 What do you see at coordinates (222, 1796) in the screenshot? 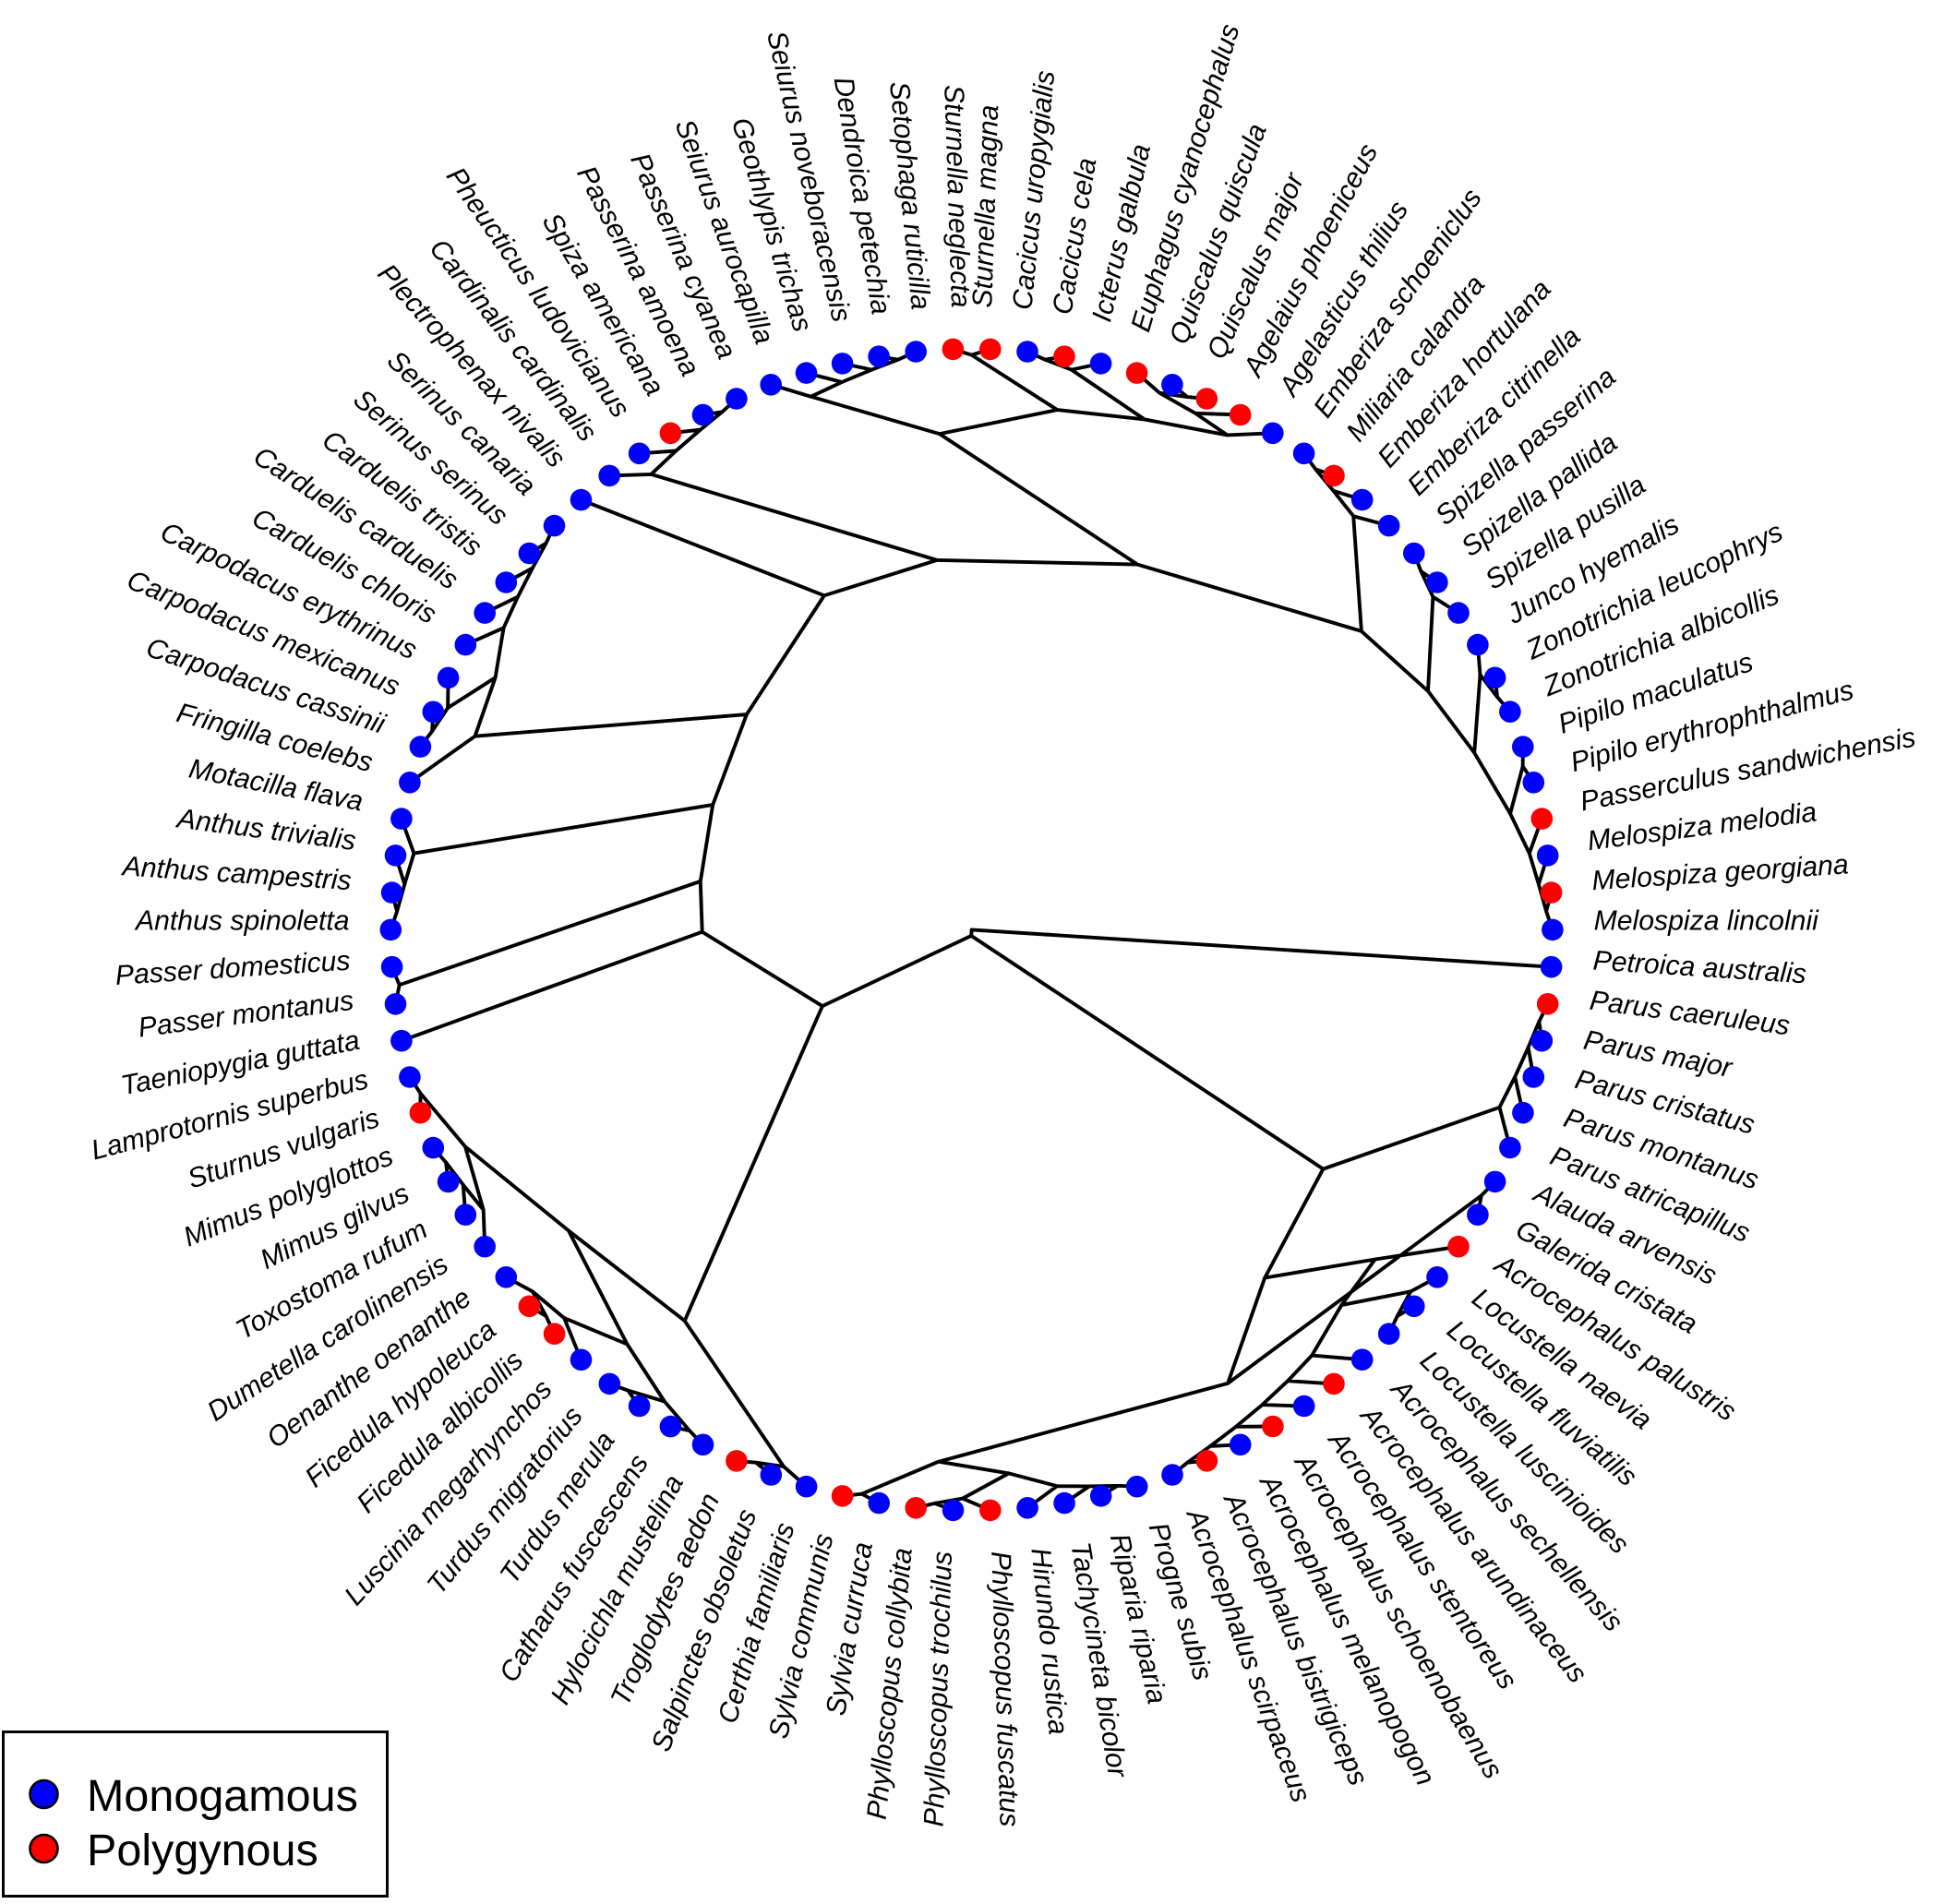
I see `svg-text: Monogamous` at bounding box center [222, 1796].